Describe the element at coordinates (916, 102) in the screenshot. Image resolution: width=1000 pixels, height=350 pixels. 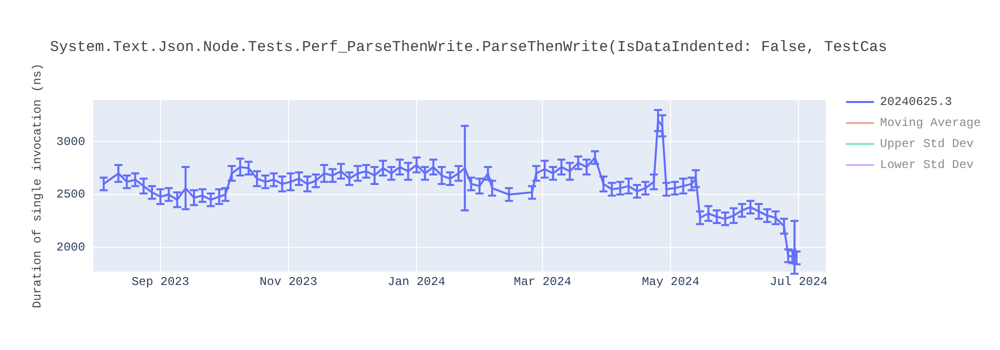
I see `legend-label: 20240625.3` at that location.